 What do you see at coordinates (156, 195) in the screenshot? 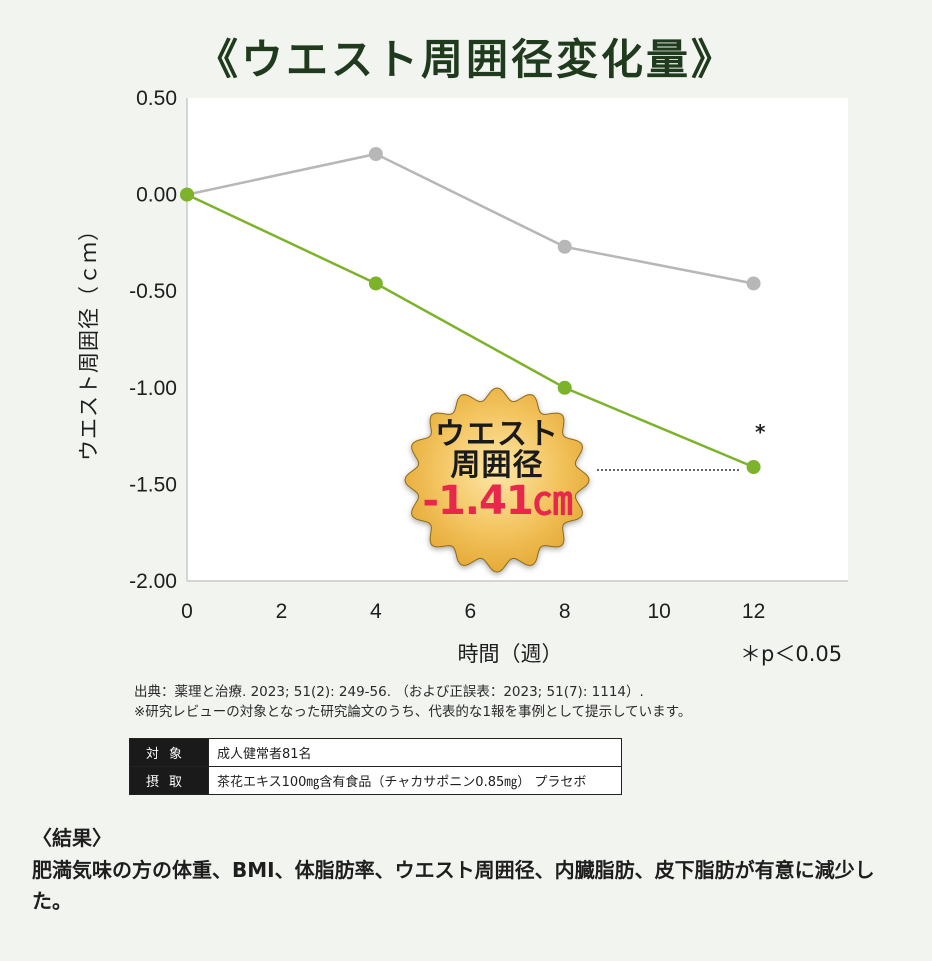
I see `y-tick-label: 0.00` at bounding box center [156, 195].